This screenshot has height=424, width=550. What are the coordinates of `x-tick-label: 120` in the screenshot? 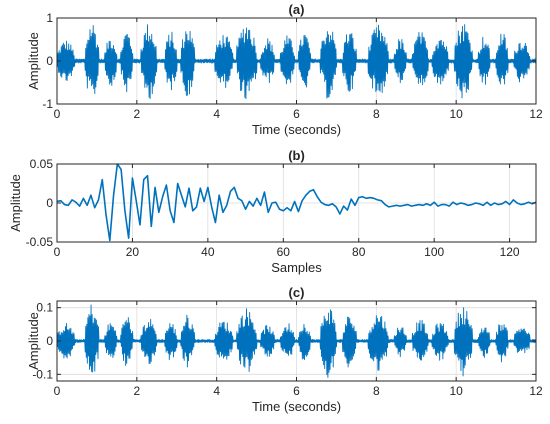 It's located at (510, 252).